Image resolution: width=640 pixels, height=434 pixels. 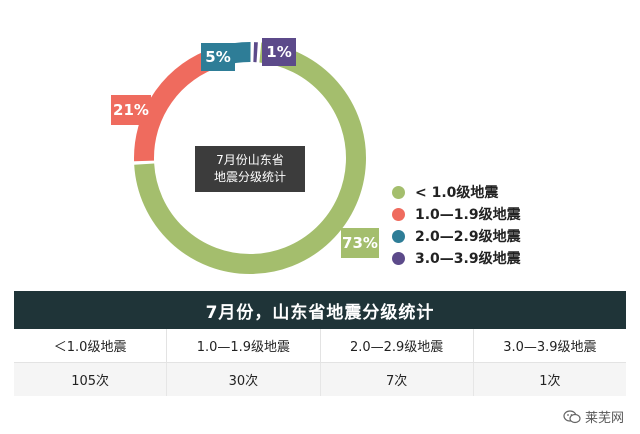 I want to click on legend-label-2to3: 2.0—2.9级地震, so click(x=468, y=237).